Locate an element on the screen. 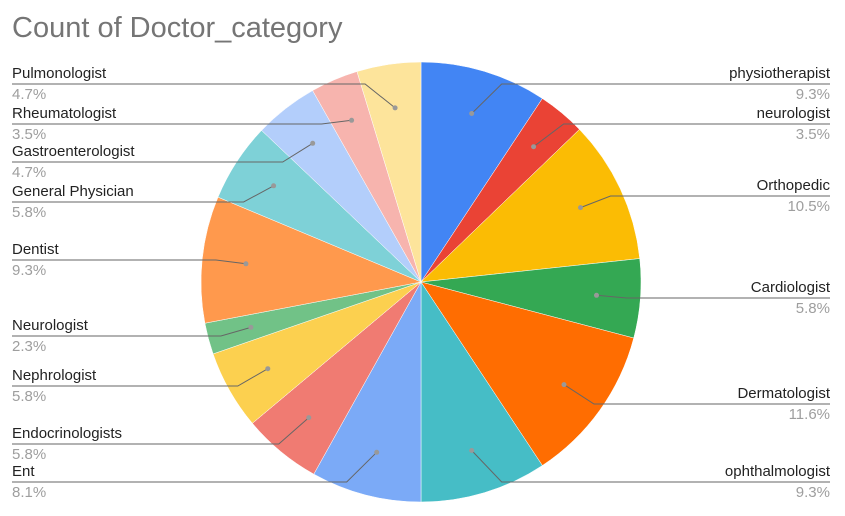  slice-label-ophthalmologist: ophthalmologist is located at coordinates (778, 471).